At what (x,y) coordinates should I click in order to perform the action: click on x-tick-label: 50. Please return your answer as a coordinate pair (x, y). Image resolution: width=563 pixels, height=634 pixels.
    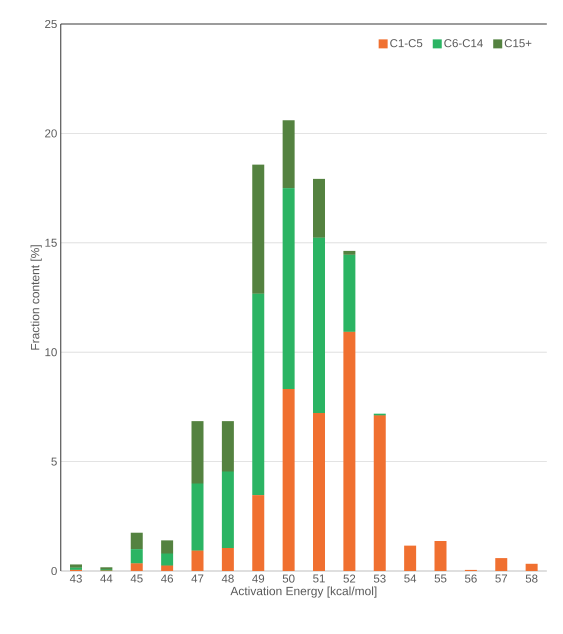
    Looking at the image, I should click on (288, 578).